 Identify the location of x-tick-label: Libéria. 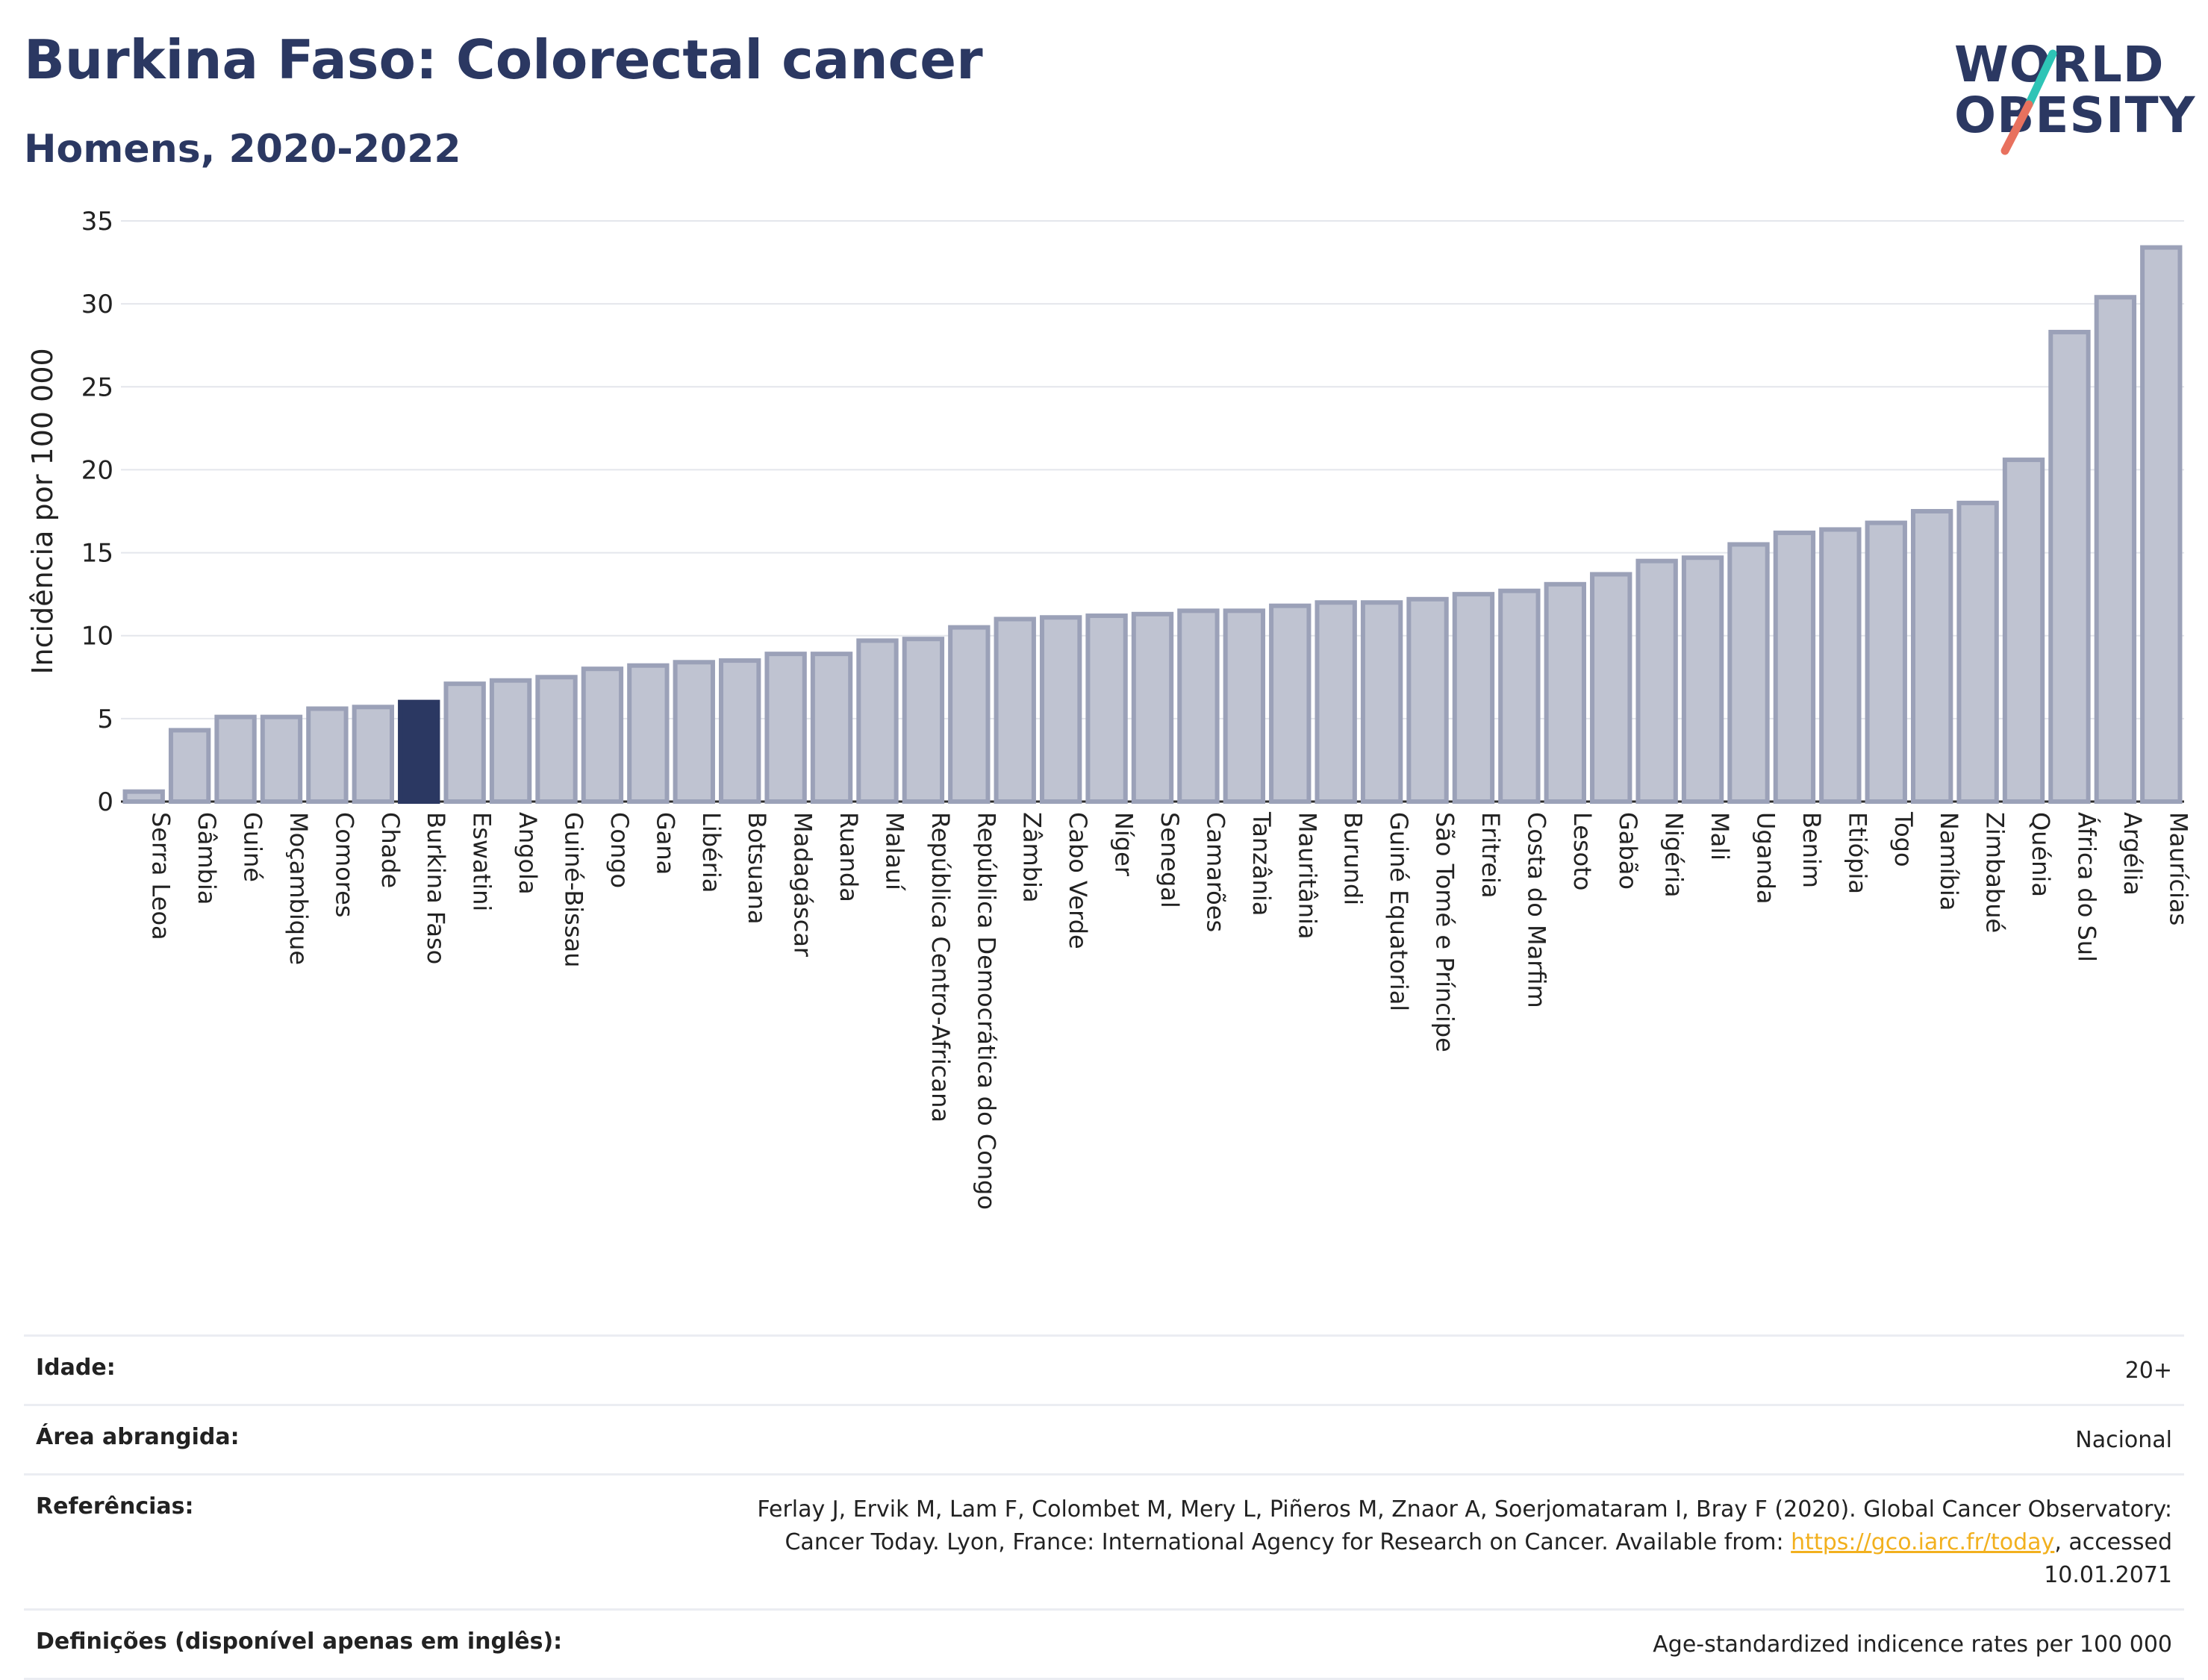
(711, 852).